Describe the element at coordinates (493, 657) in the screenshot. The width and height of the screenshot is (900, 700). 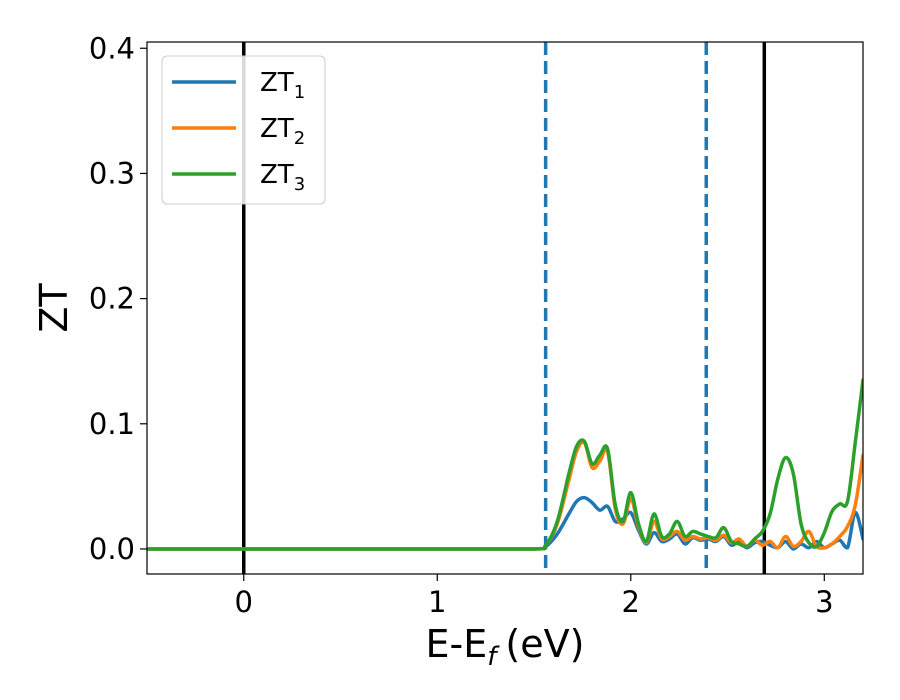
I see `x-axis-label-subscript: f` at that location.